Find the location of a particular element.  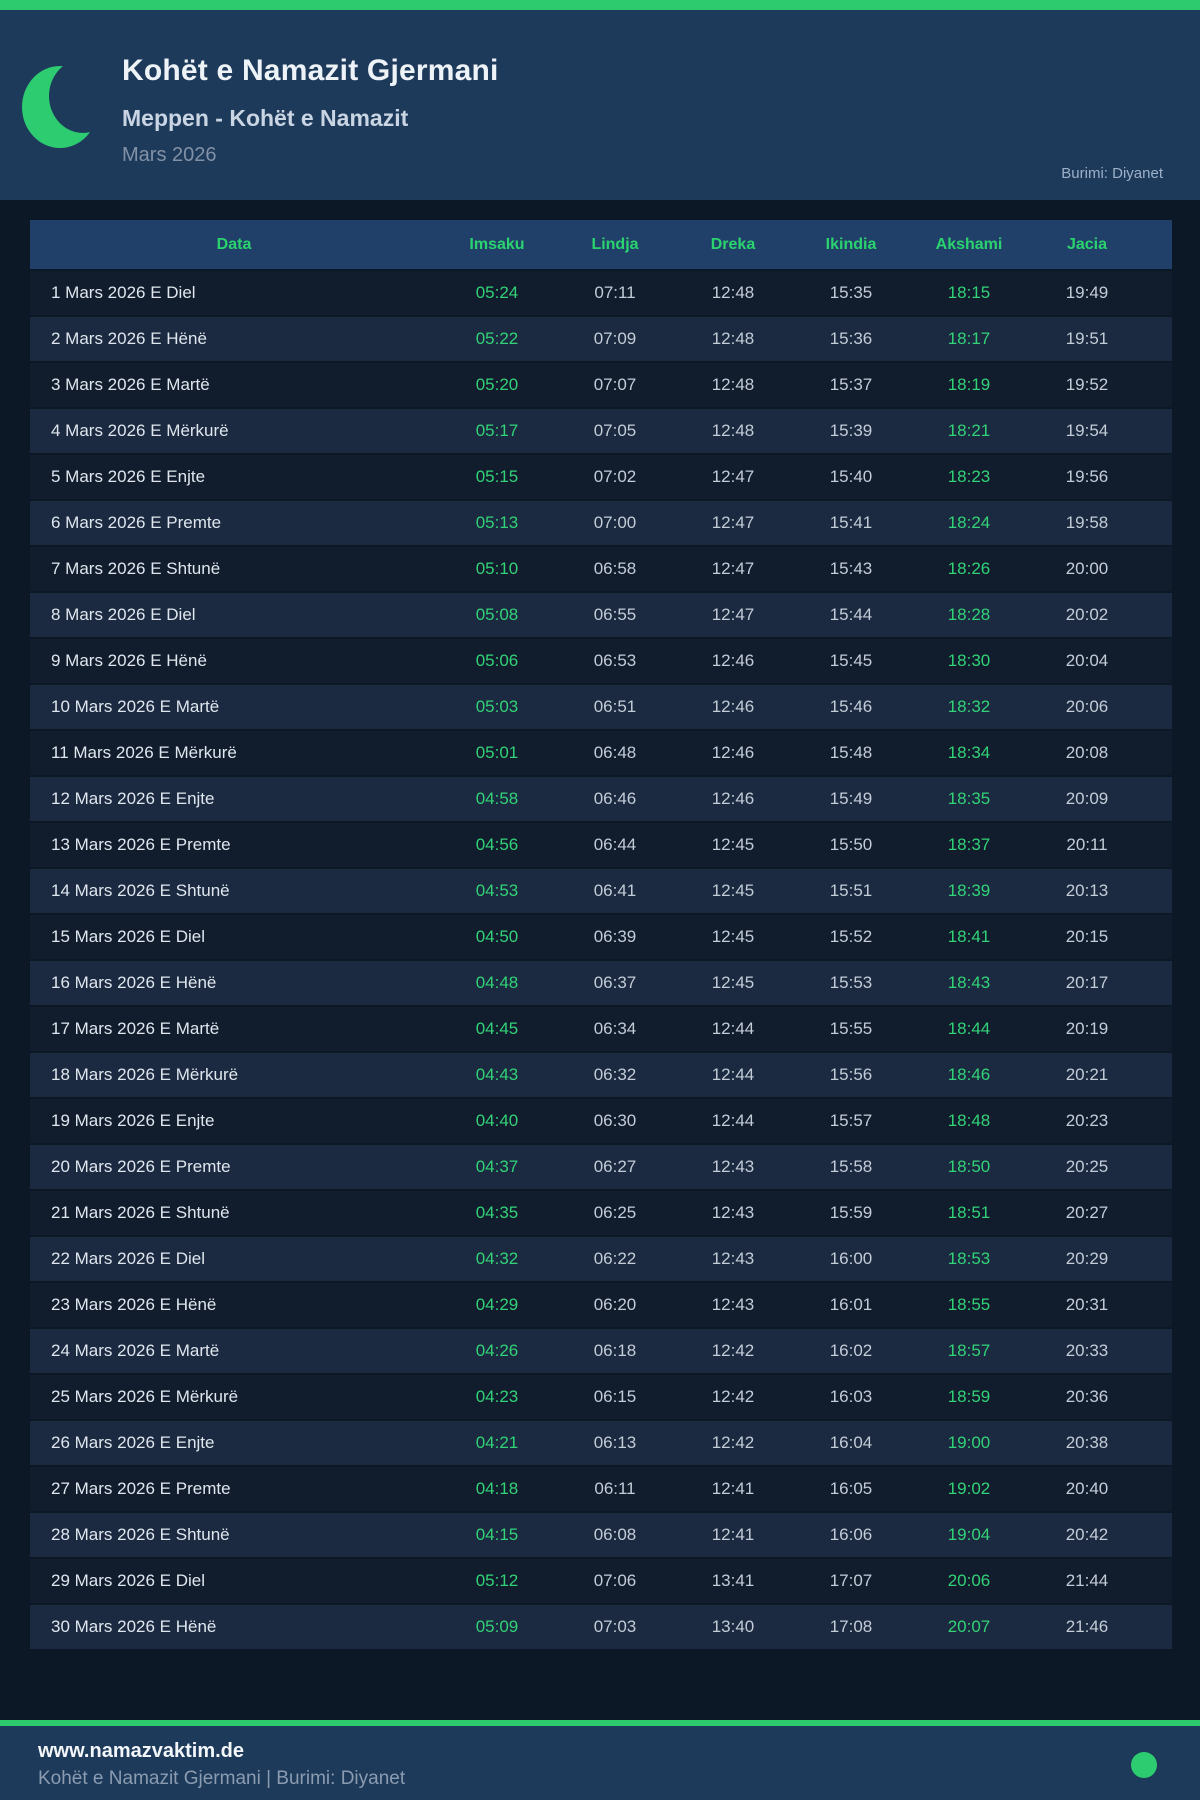

column-header-data: Data is located at coordinates (234, 244).